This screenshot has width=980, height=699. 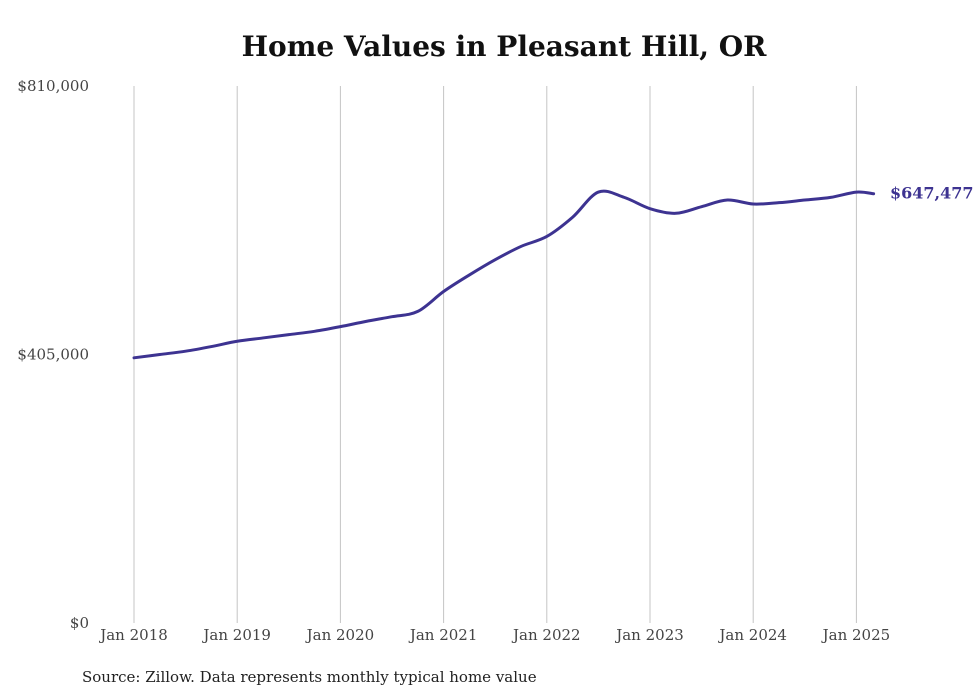 I want to click on x-tick-label: Jan 2024, so click(x=752, y=635).